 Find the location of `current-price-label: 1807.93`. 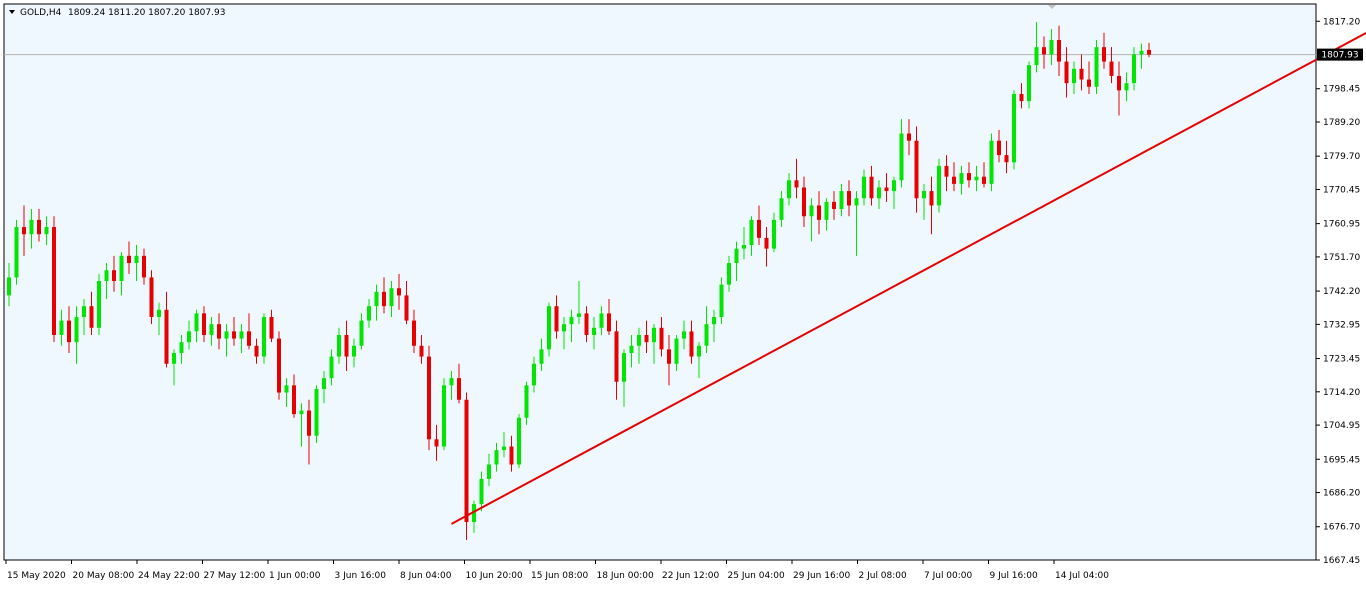

current-price-label: 1807.93 is located at coordinates (1339, 56).